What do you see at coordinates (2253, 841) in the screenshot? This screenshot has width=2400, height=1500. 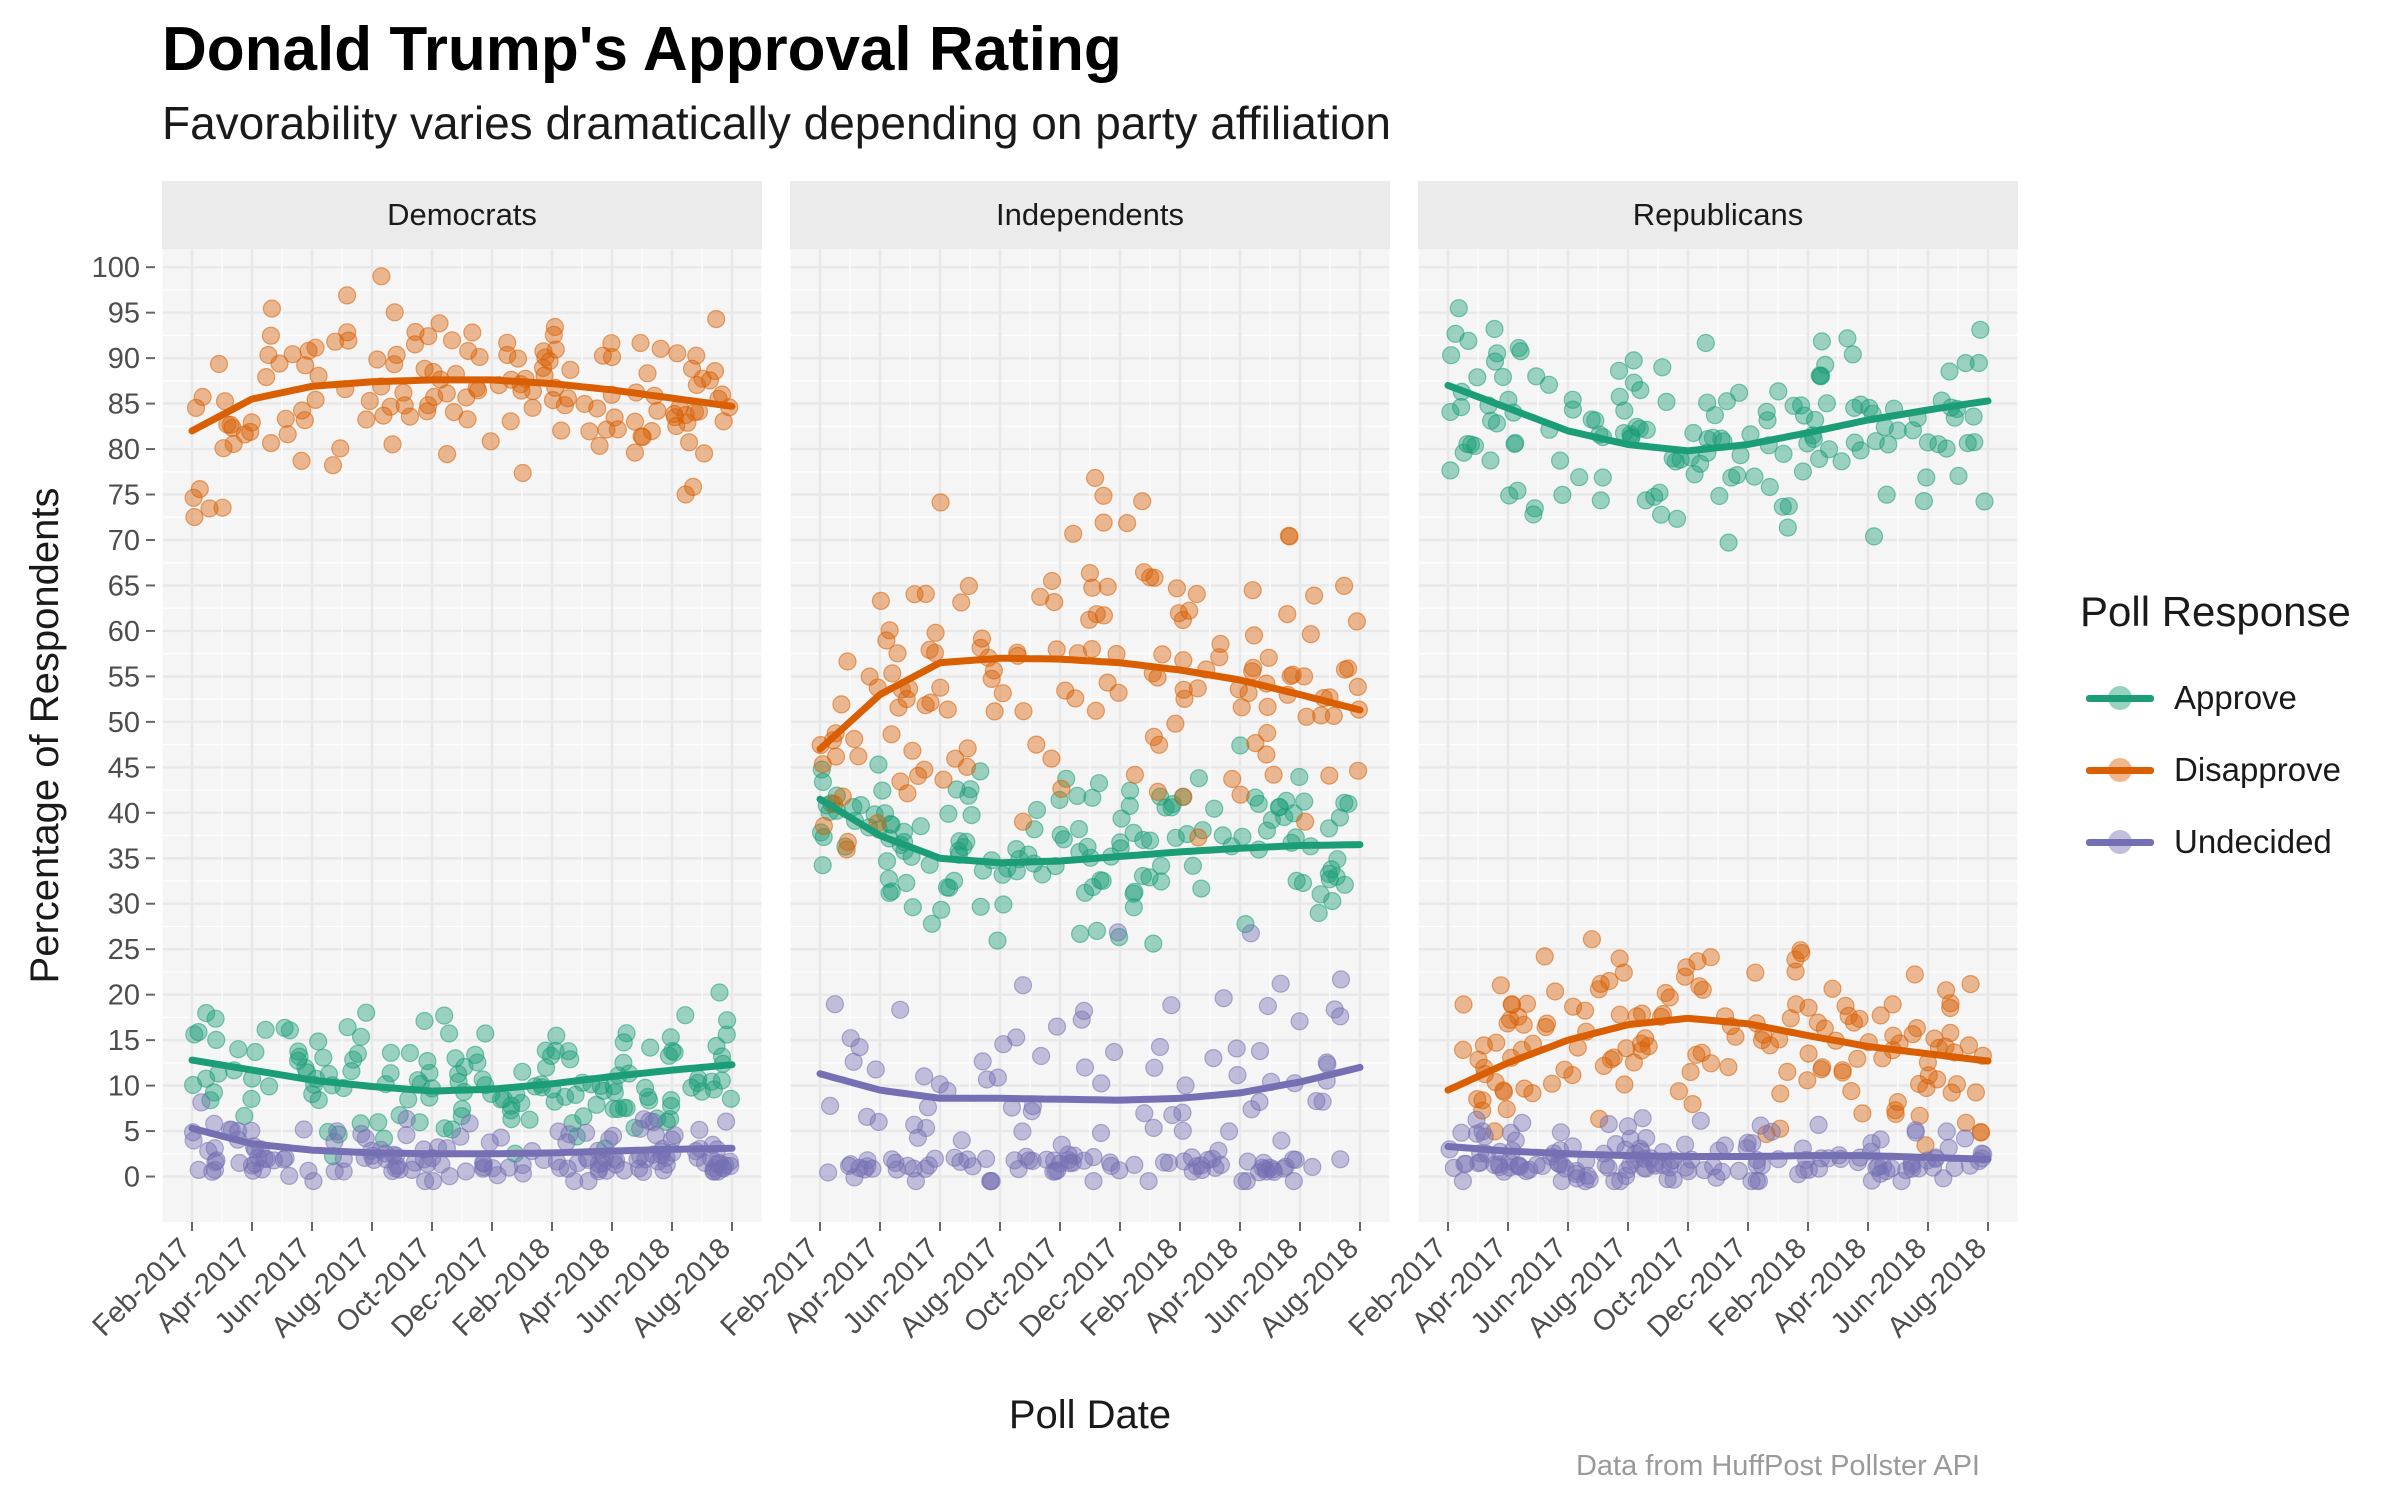 I see `legend-label-undecided: Undecided` at bounding box center [2253, 841].